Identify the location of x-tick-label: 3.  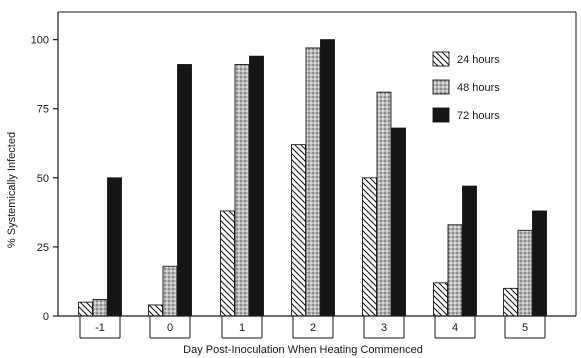
(384, 328).